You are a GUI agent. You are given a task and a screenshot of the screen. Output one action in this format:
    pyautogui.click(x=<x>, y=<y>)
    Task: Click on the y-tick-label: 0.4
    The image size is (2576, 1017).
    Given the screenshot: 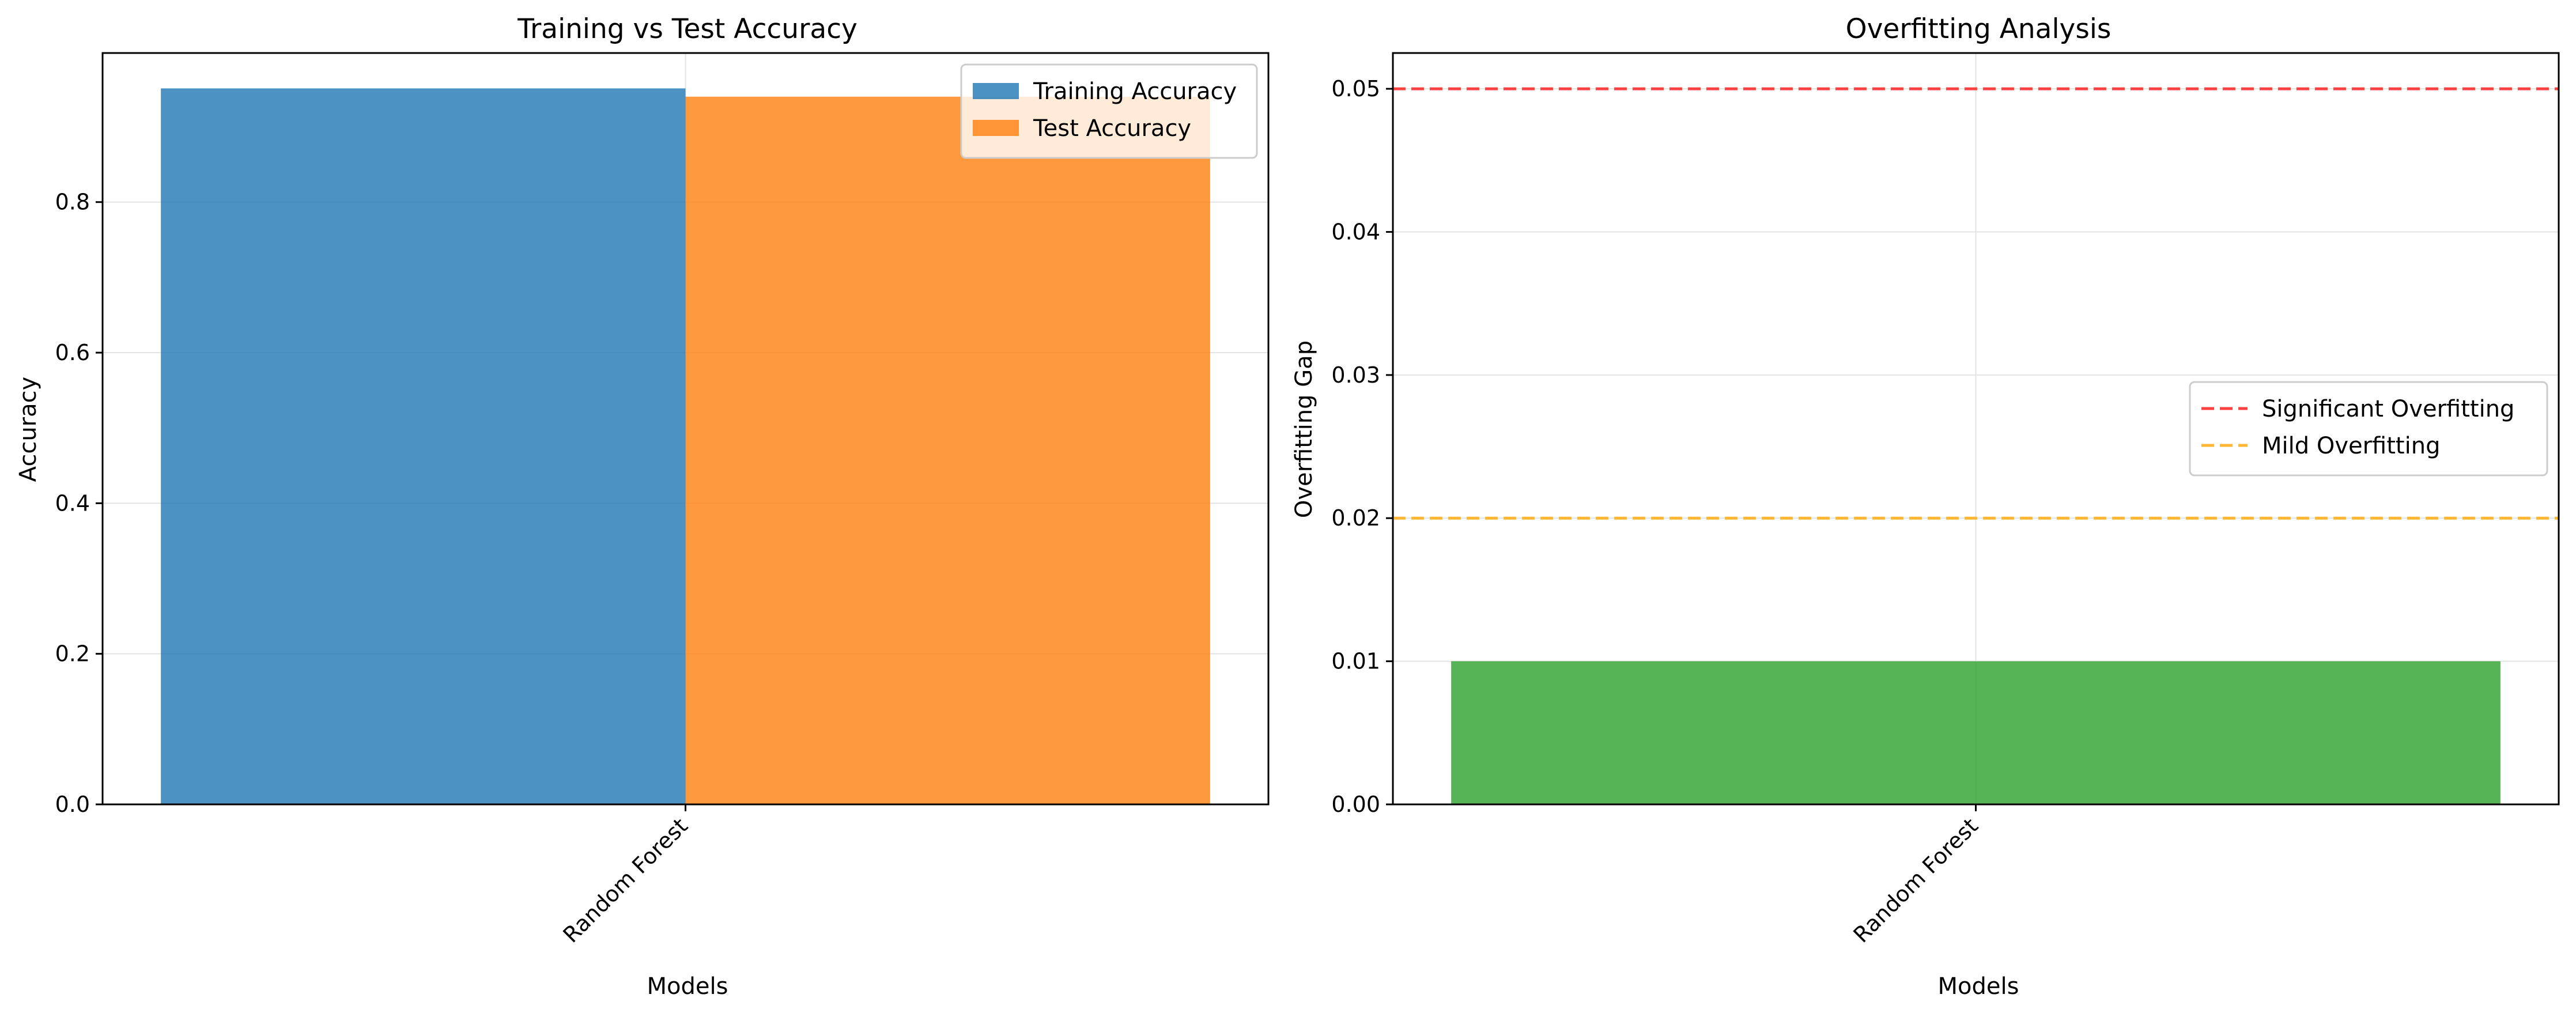 What is the action you would take?
    pyautogui.click(x=72, y=503)
    